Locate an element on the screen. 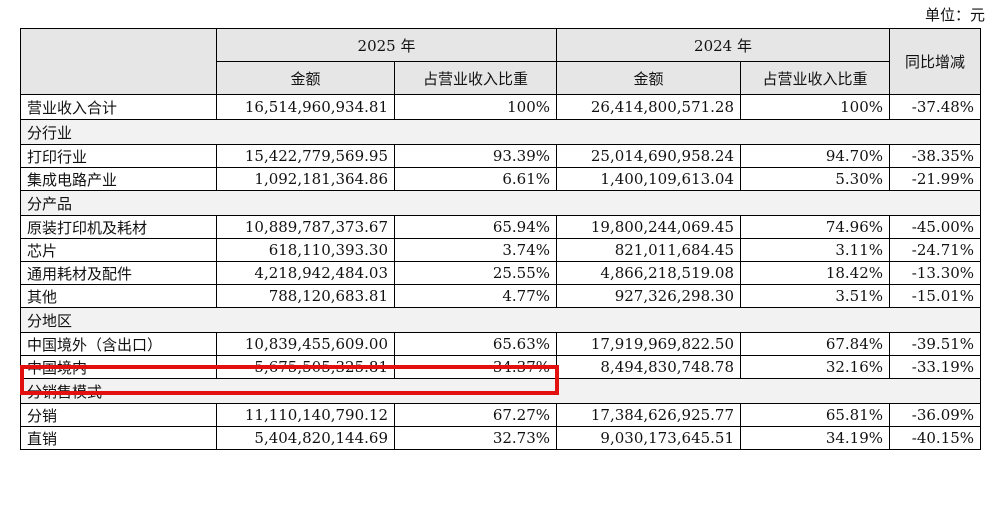 This screenshot has width=999, height=511. amount-2025-cell: 10,839,455,609.00 is located at coordinates (305, 344).